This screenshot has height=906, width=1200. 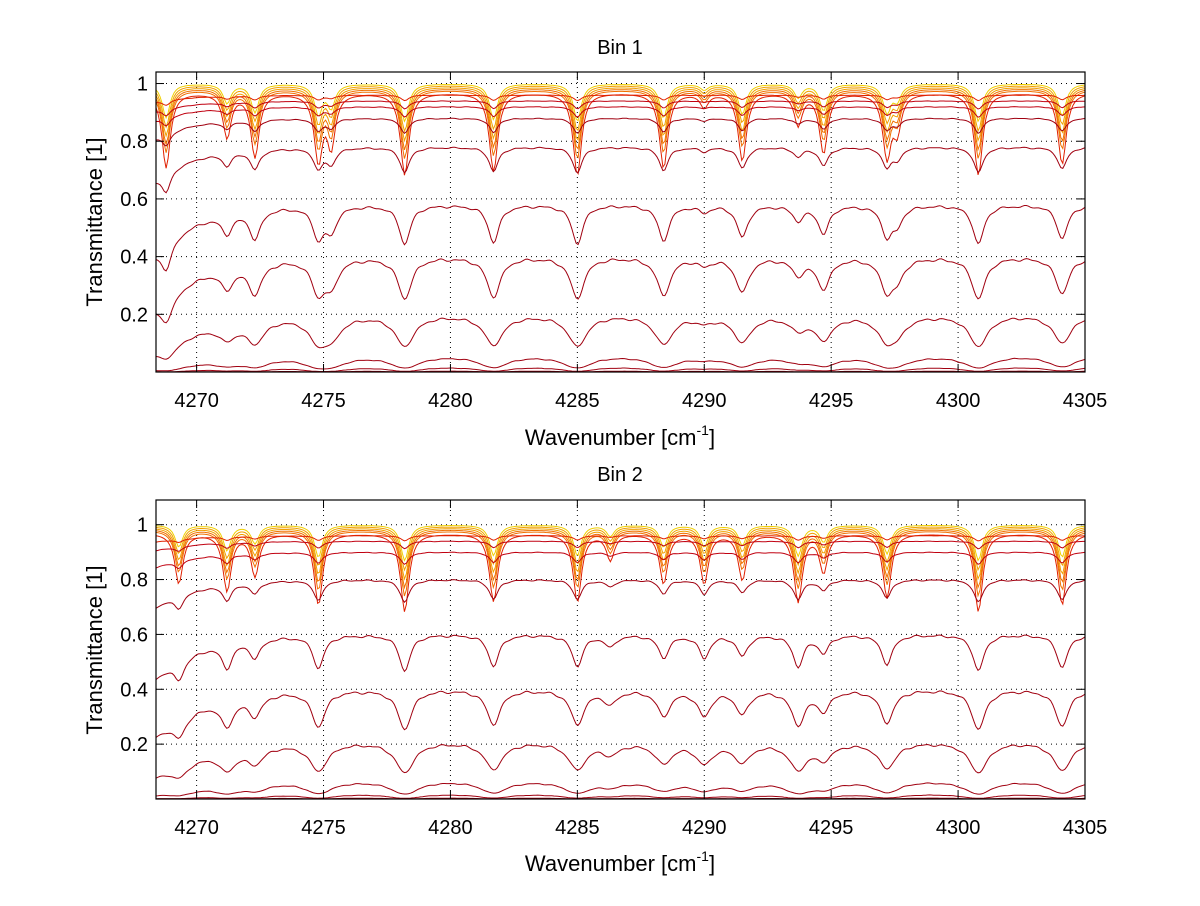 What do you see at coordinates (620, 475) in the screenshot?
I see `chart-title: Bin 2` at bounding box center [620, 475].